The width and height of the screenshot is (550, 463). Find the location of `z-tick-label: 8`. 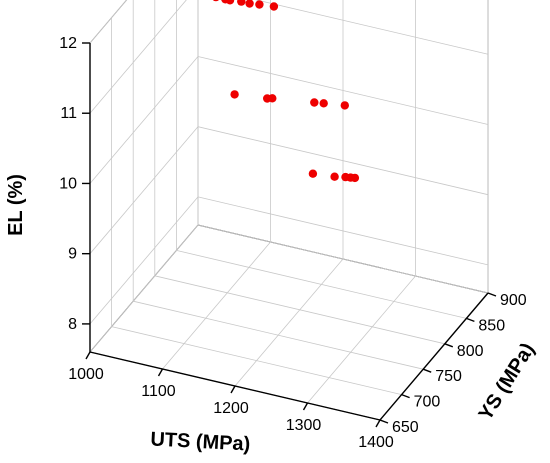

z-tick-label: 8 is located at coordinates (72, 324).